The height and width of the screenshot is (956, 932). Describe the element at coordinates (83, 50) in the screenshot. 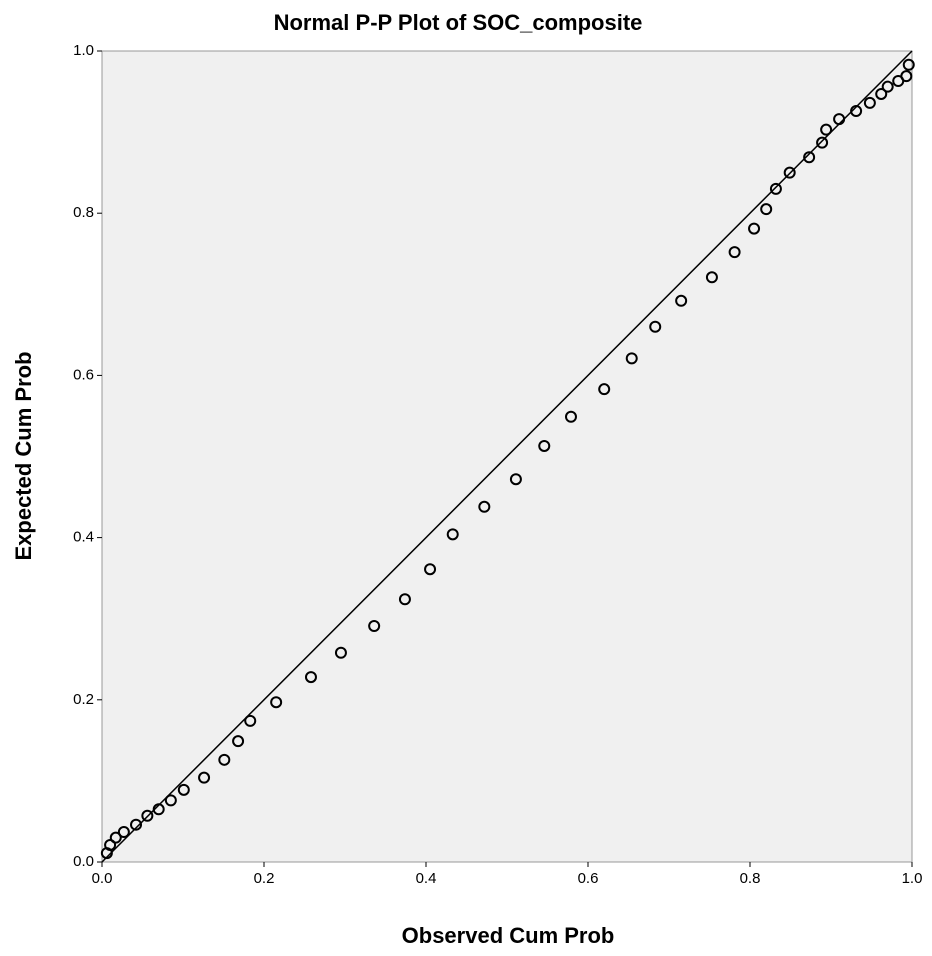

I see `y-tick-label: 1.0` at that location.